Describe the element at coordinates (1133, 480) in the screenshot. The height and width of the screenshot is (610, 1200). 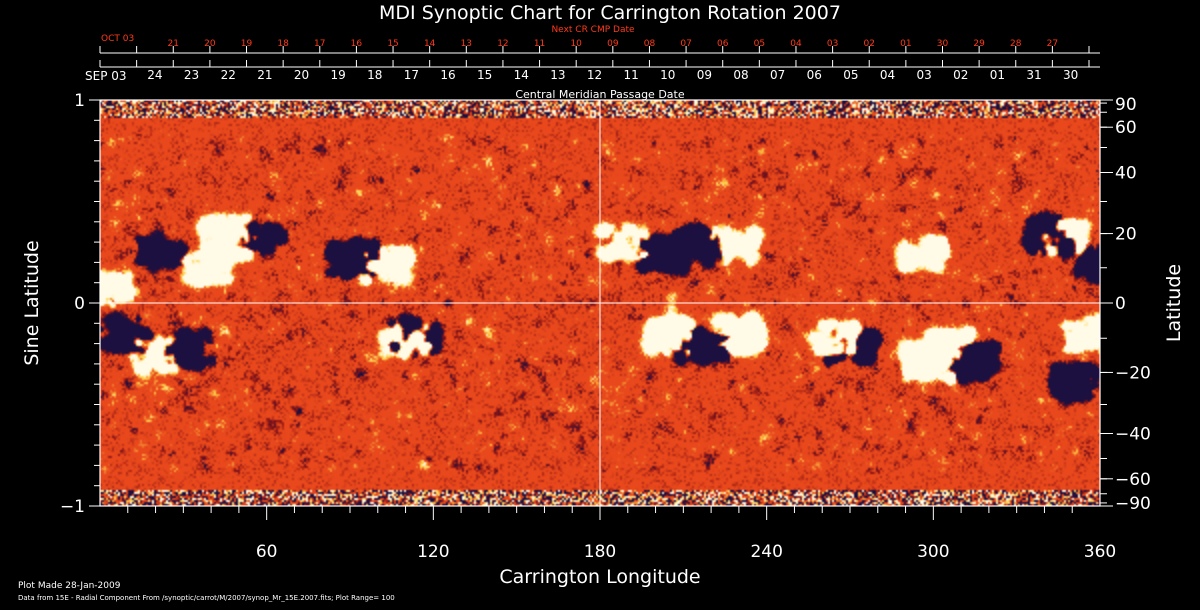
I see `lat-tick-label: −60` at that location.